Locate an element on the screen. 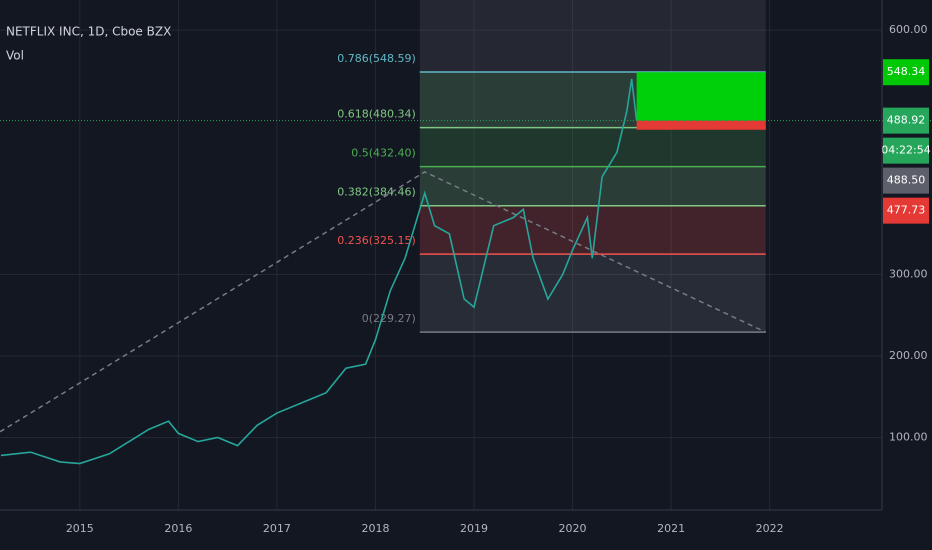  position-stop is located at coordinates (701, 125).